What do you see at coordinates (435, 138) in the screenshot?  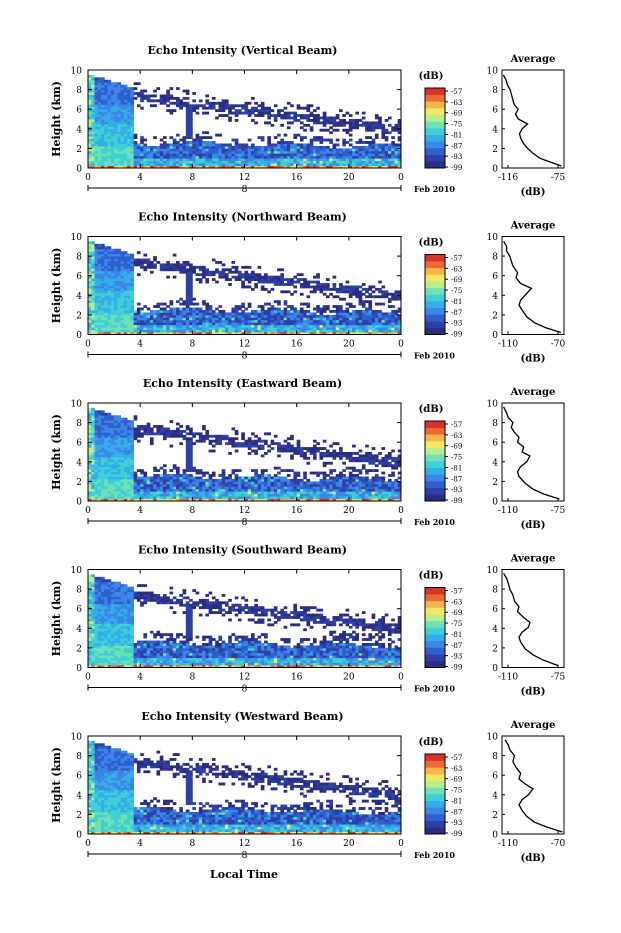 I see `colorbar-segment` at bounding box center [435, 138].